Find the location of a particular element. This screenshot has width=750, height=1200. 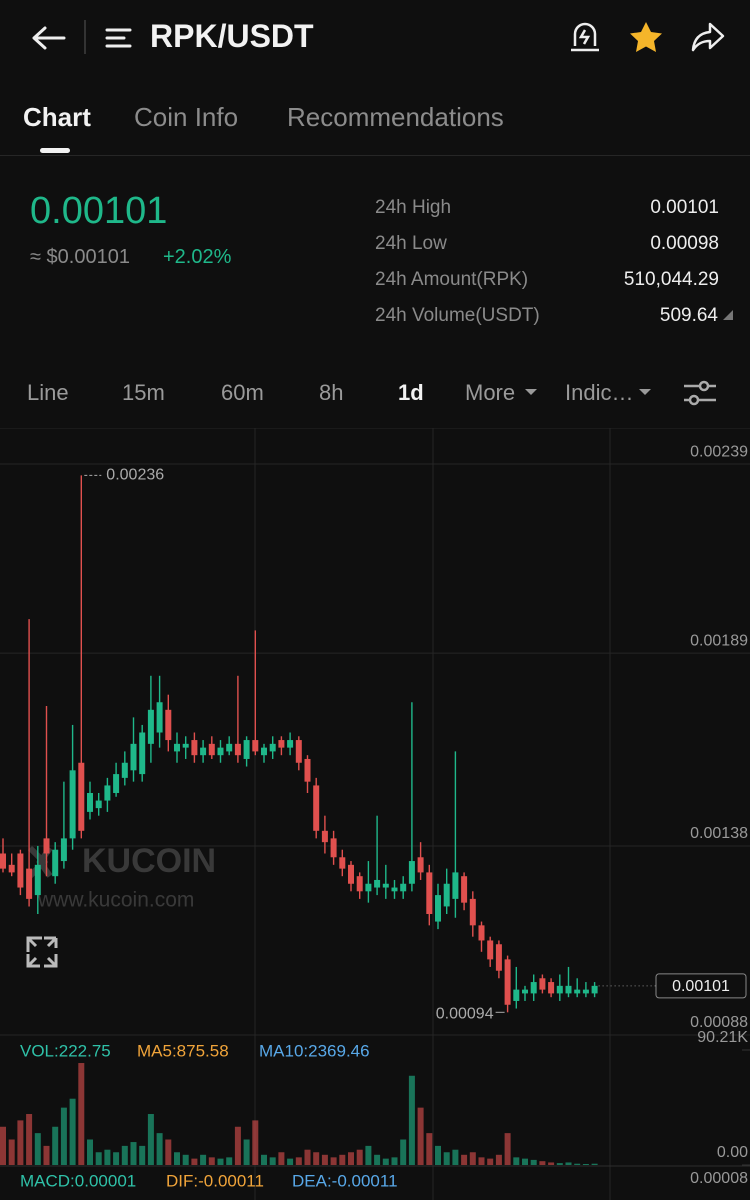

interval-tab: 15m is located at coordinates (143, 392).